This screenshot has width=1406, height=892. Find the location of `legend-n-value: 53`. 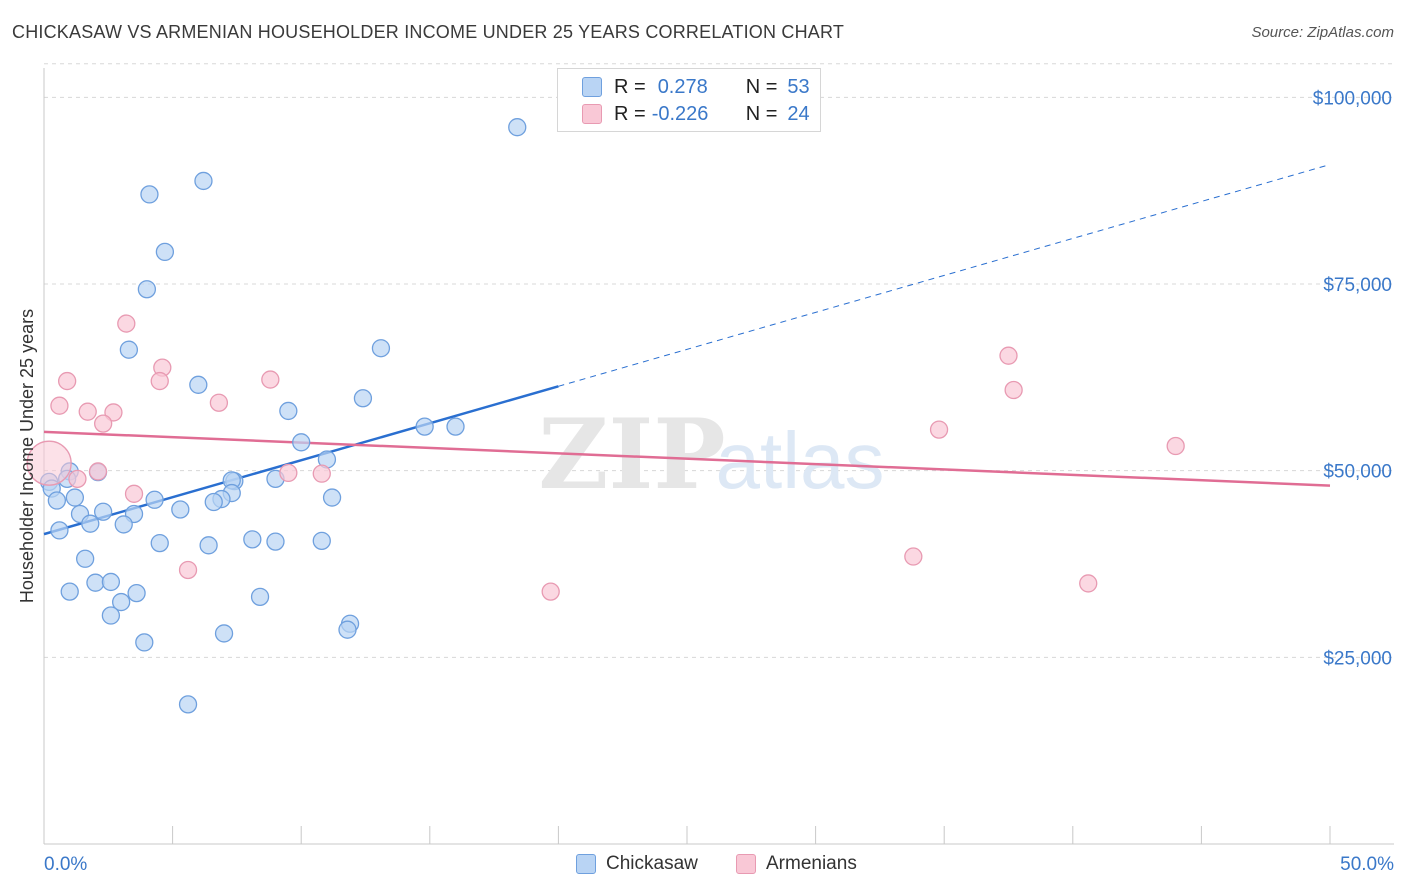

legend-n-value: 53 is located at coordinates (798, 86).